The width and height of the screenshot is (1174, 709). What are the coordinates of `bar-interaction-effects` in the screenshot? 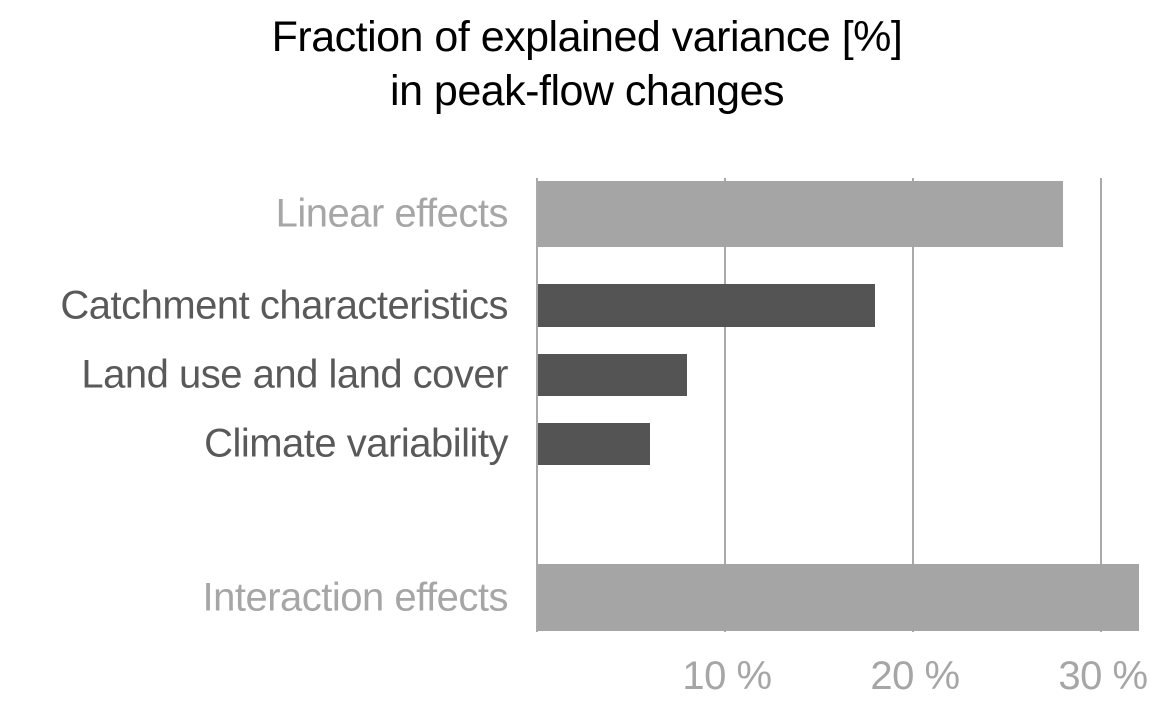 It's located at (838, 597).